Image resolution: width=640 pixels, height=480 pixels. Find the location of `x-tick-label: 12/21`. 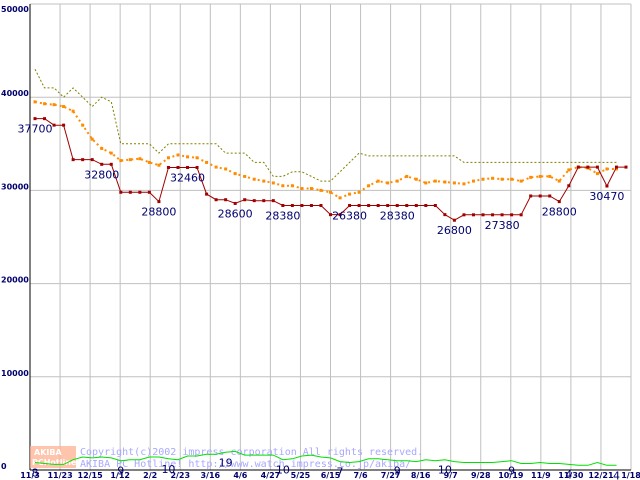

x-tick-label: 12/21 is located at coordinates (601, 475).